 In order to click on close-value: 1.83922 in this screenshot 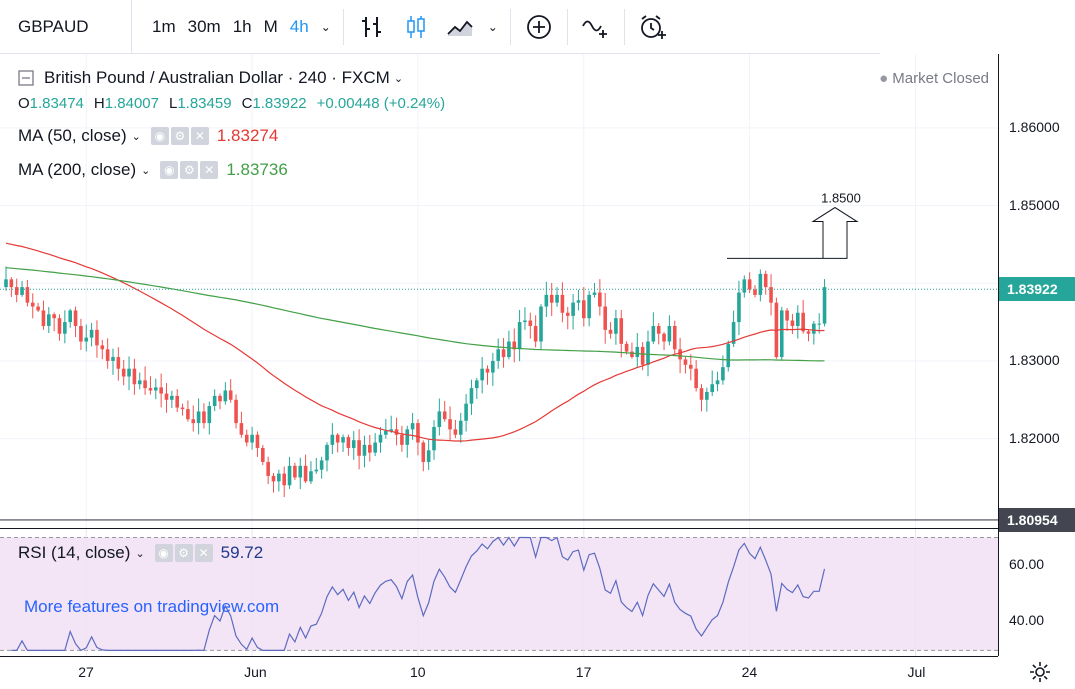, I will do `click(279, 103)`.